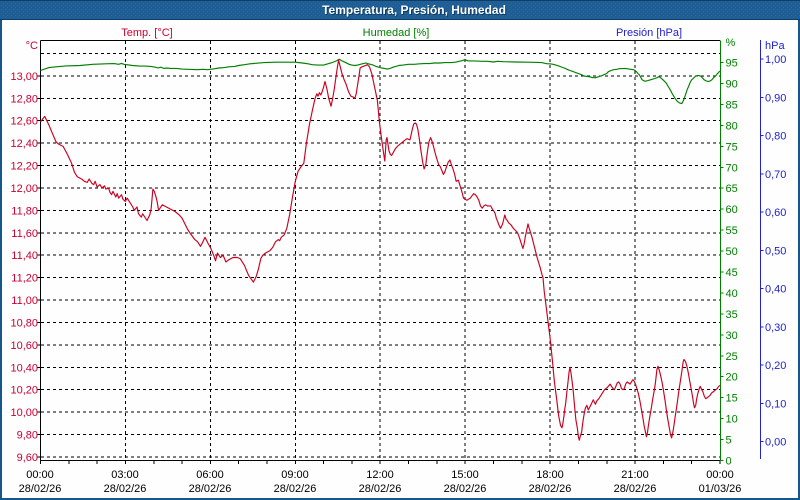  Describe the element at coordinates (125, 475) in the screenshot. I see `svg-text: 03:00` at that location.